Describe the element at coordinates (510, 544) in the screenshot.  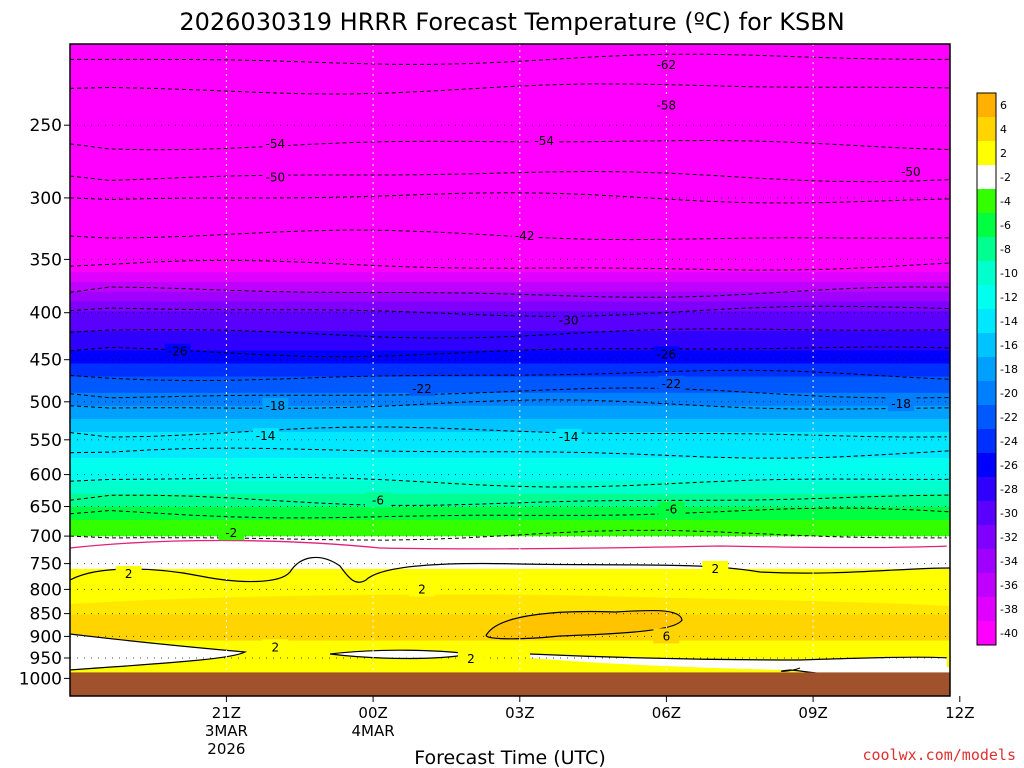
I see `freezing-contour` at that location.